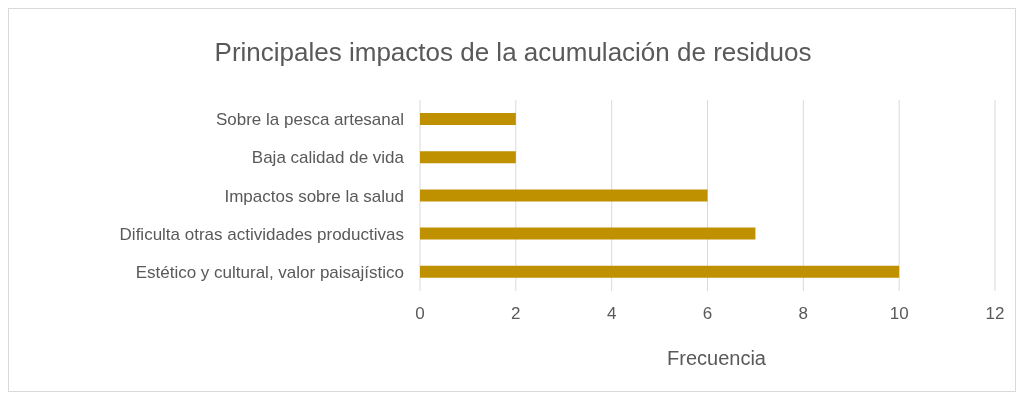 Image resolution: width=1024 pixels, height=400 pixels. I want to click on x-tick-label: 10, so click(899, 314).